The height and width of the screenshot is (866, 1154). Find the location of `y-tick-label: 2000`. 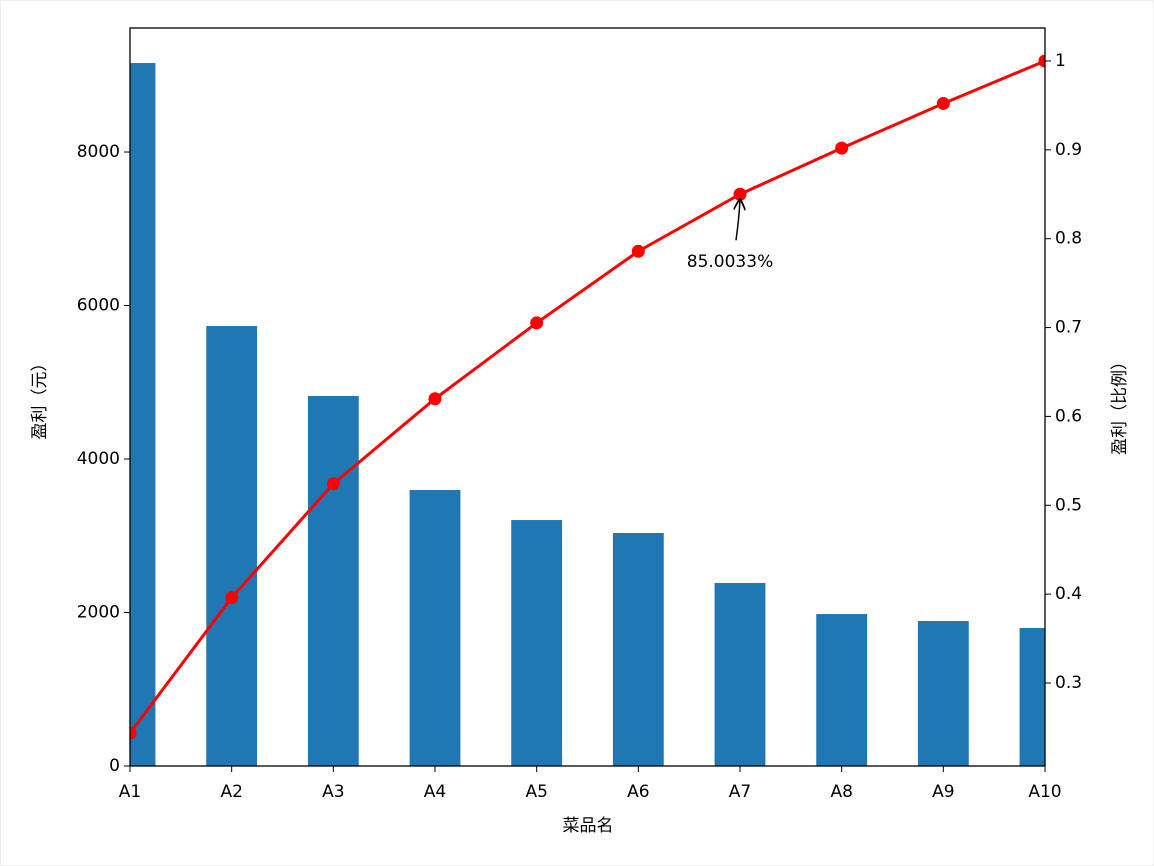

y-tick-label: 2000 is located at coordinates (98, 613).